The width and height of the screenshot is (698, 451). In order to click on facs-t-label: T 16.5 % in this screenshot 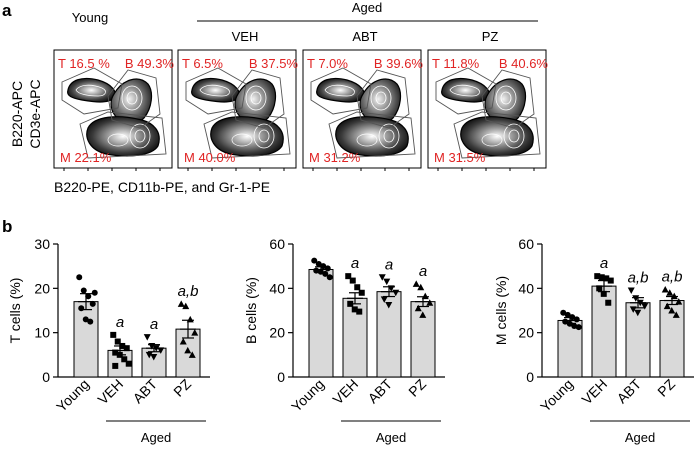, I will do `click(84, 63)`.